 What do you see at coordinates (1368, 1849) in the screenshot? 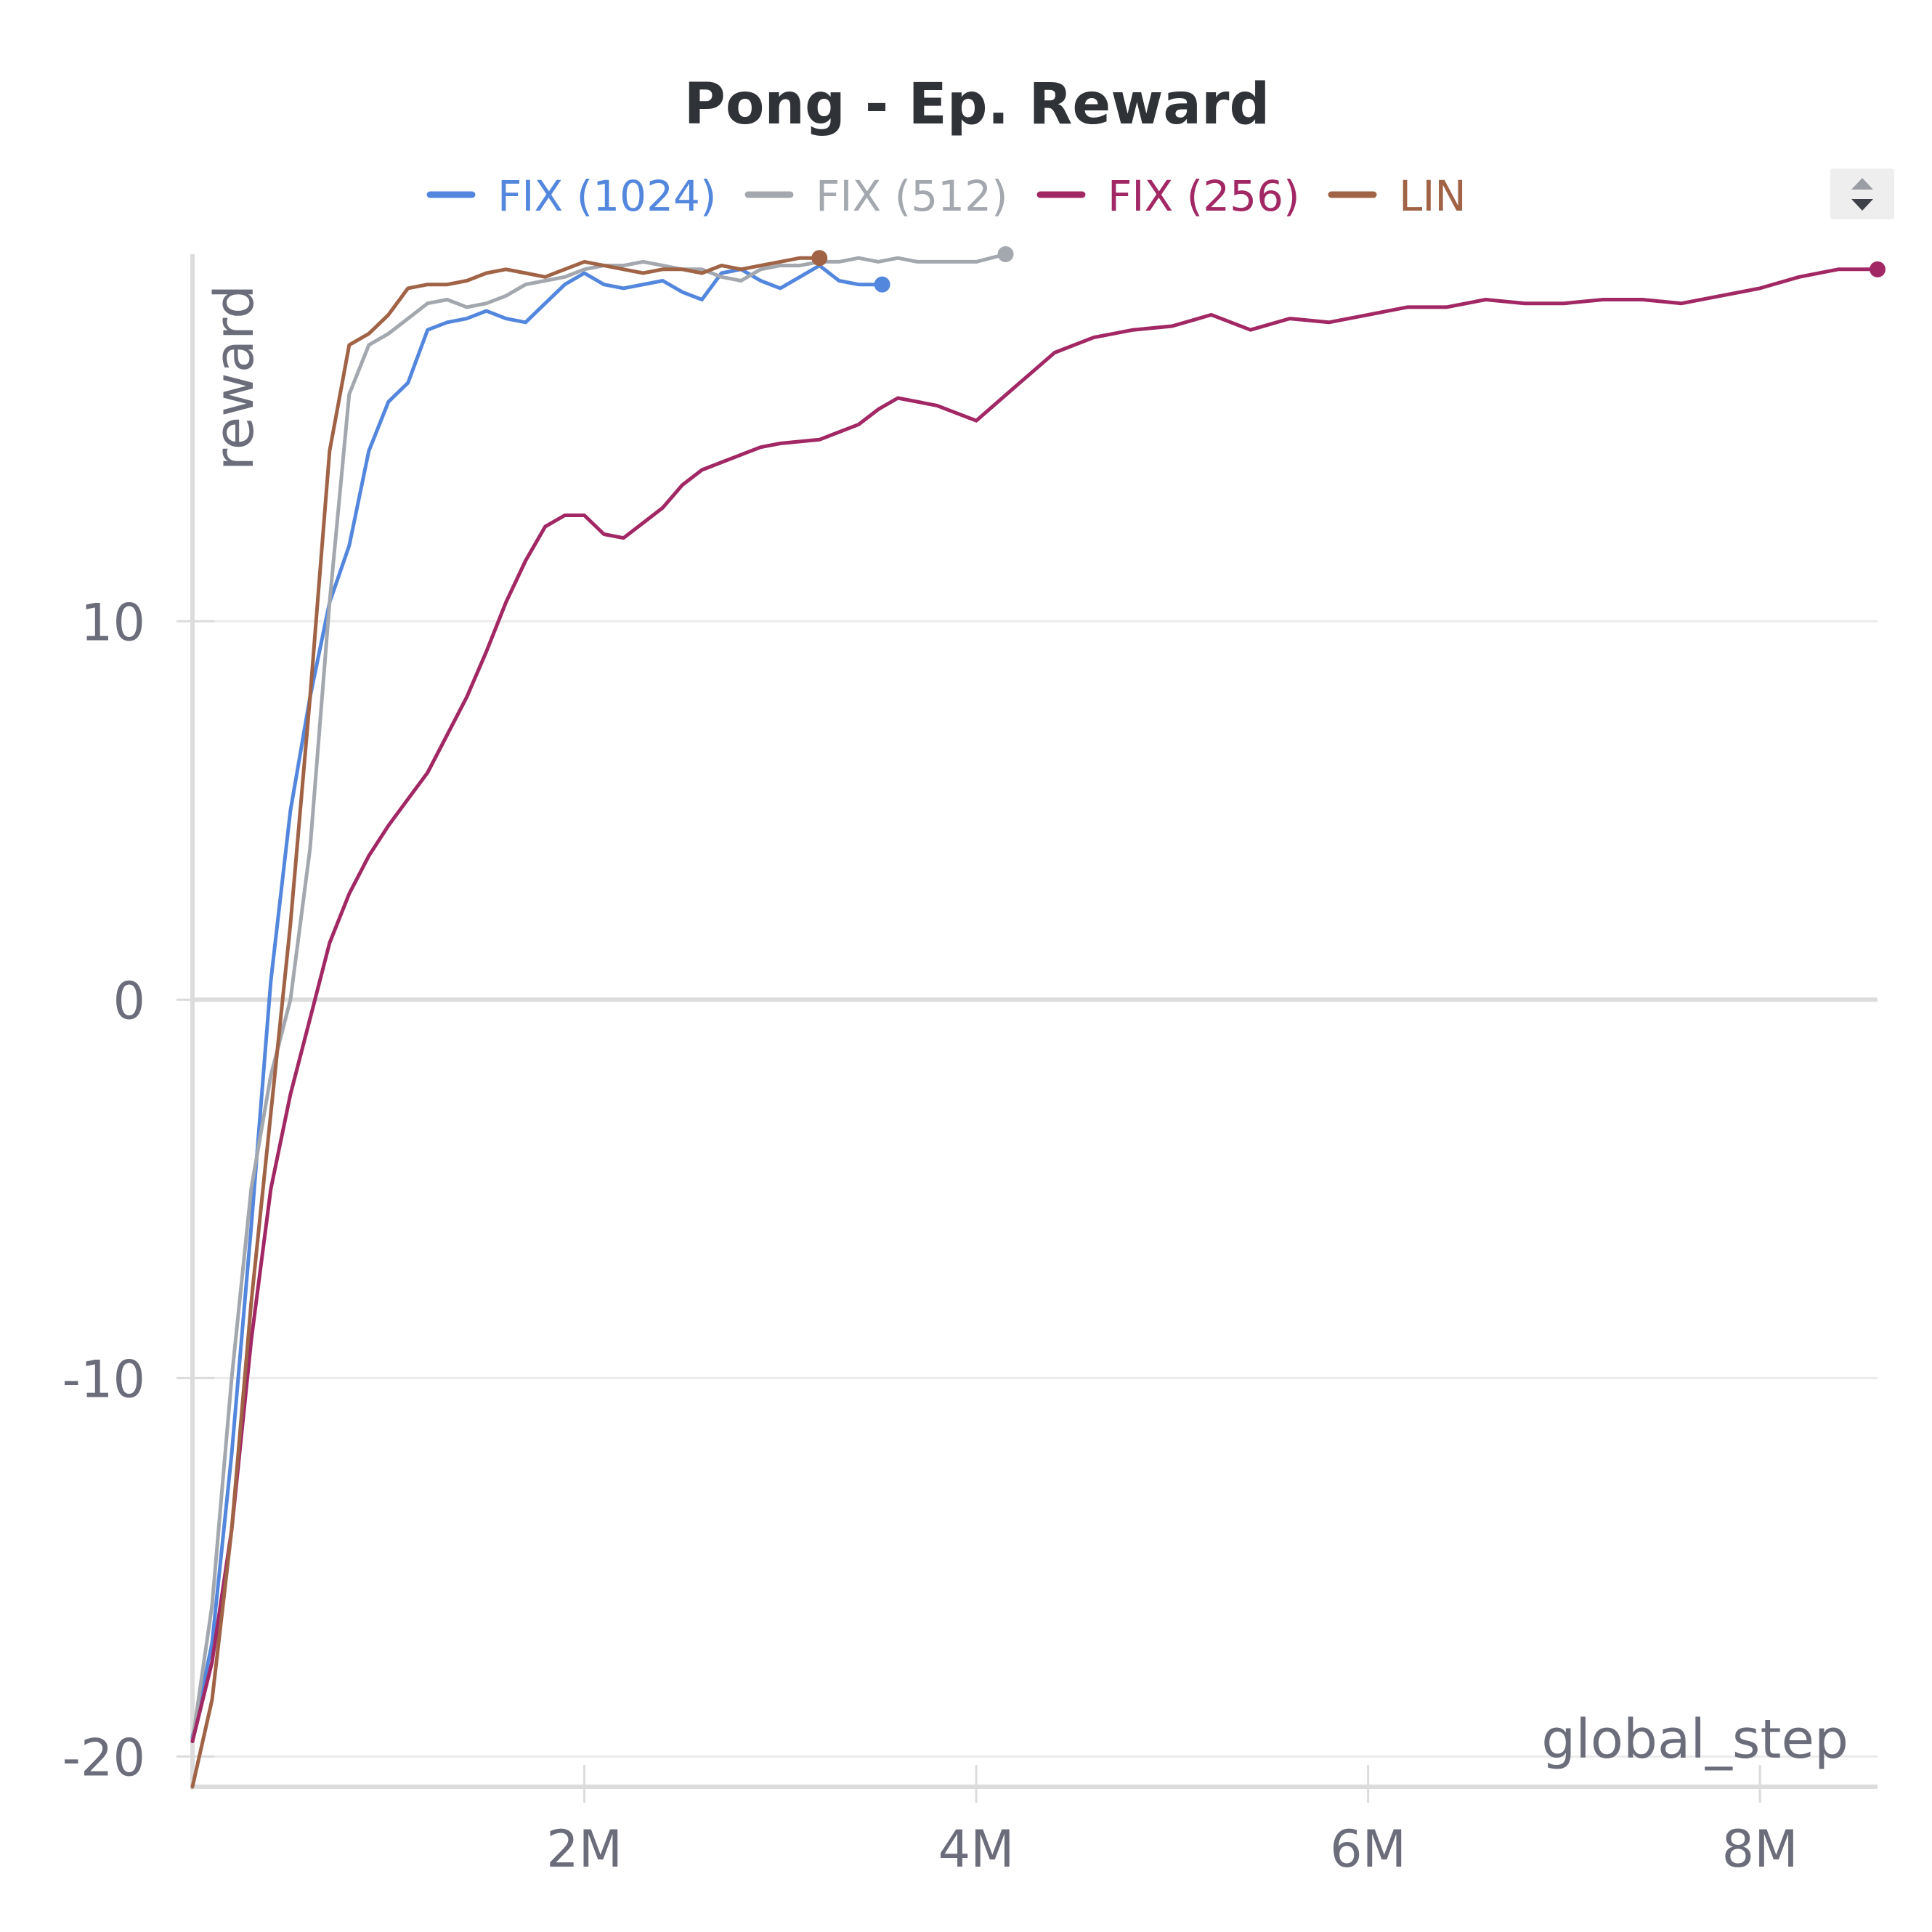
I see `x-tick-label: 6M` at bounding box center [1368, 1849].